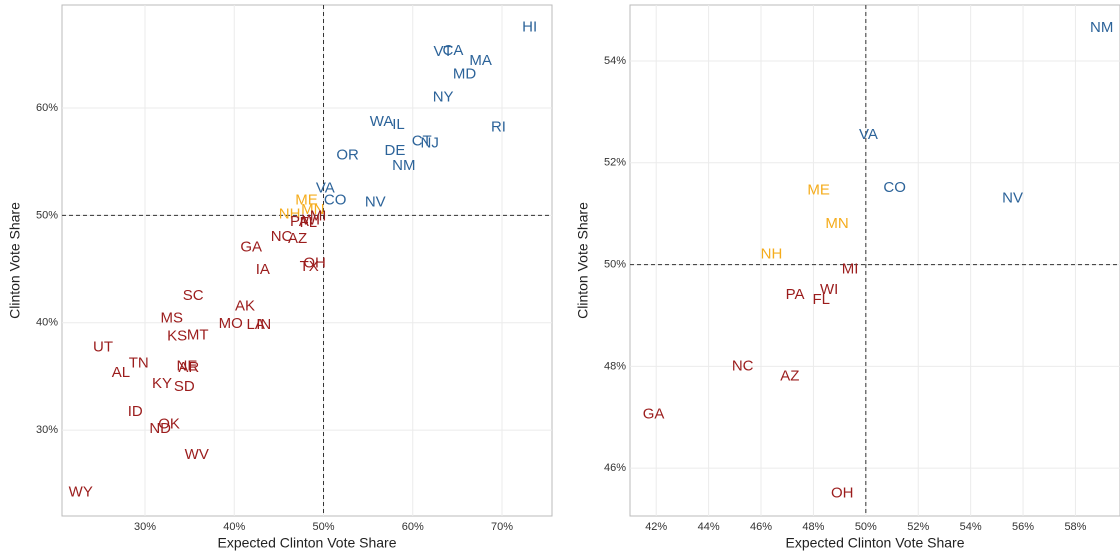 This screenshot has height=556, width=1120. Describe the element at coordinates (169, 424) in the screenshot. I see `point-label: OK` at that location.